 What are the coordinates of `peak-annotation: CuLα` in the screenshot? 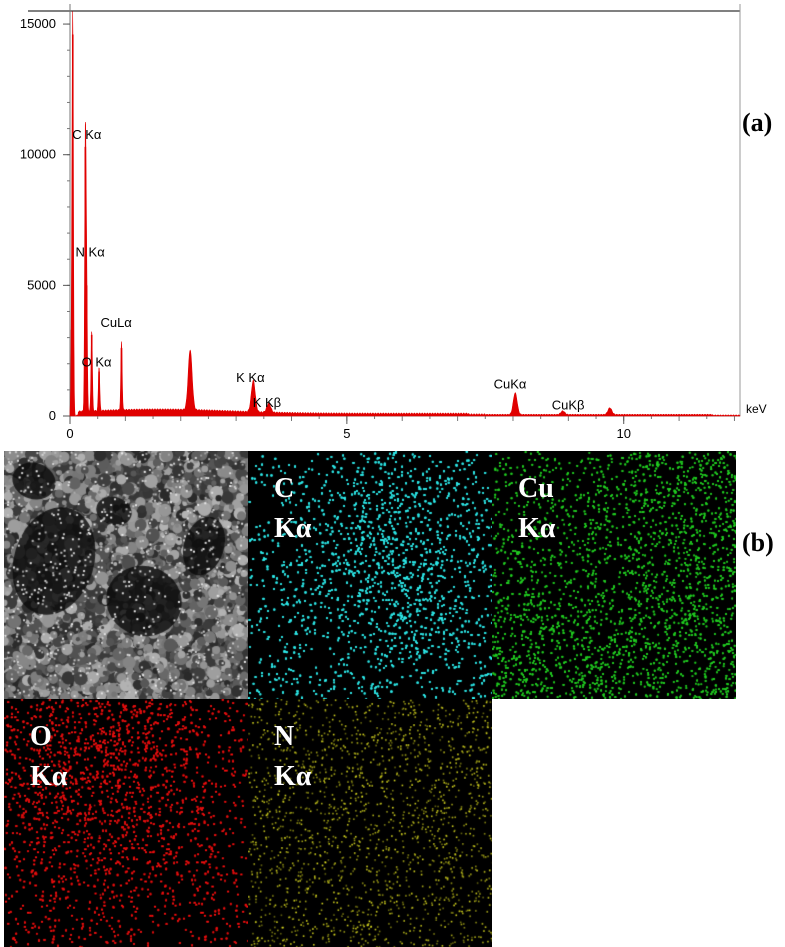 It's located at (116, 322).